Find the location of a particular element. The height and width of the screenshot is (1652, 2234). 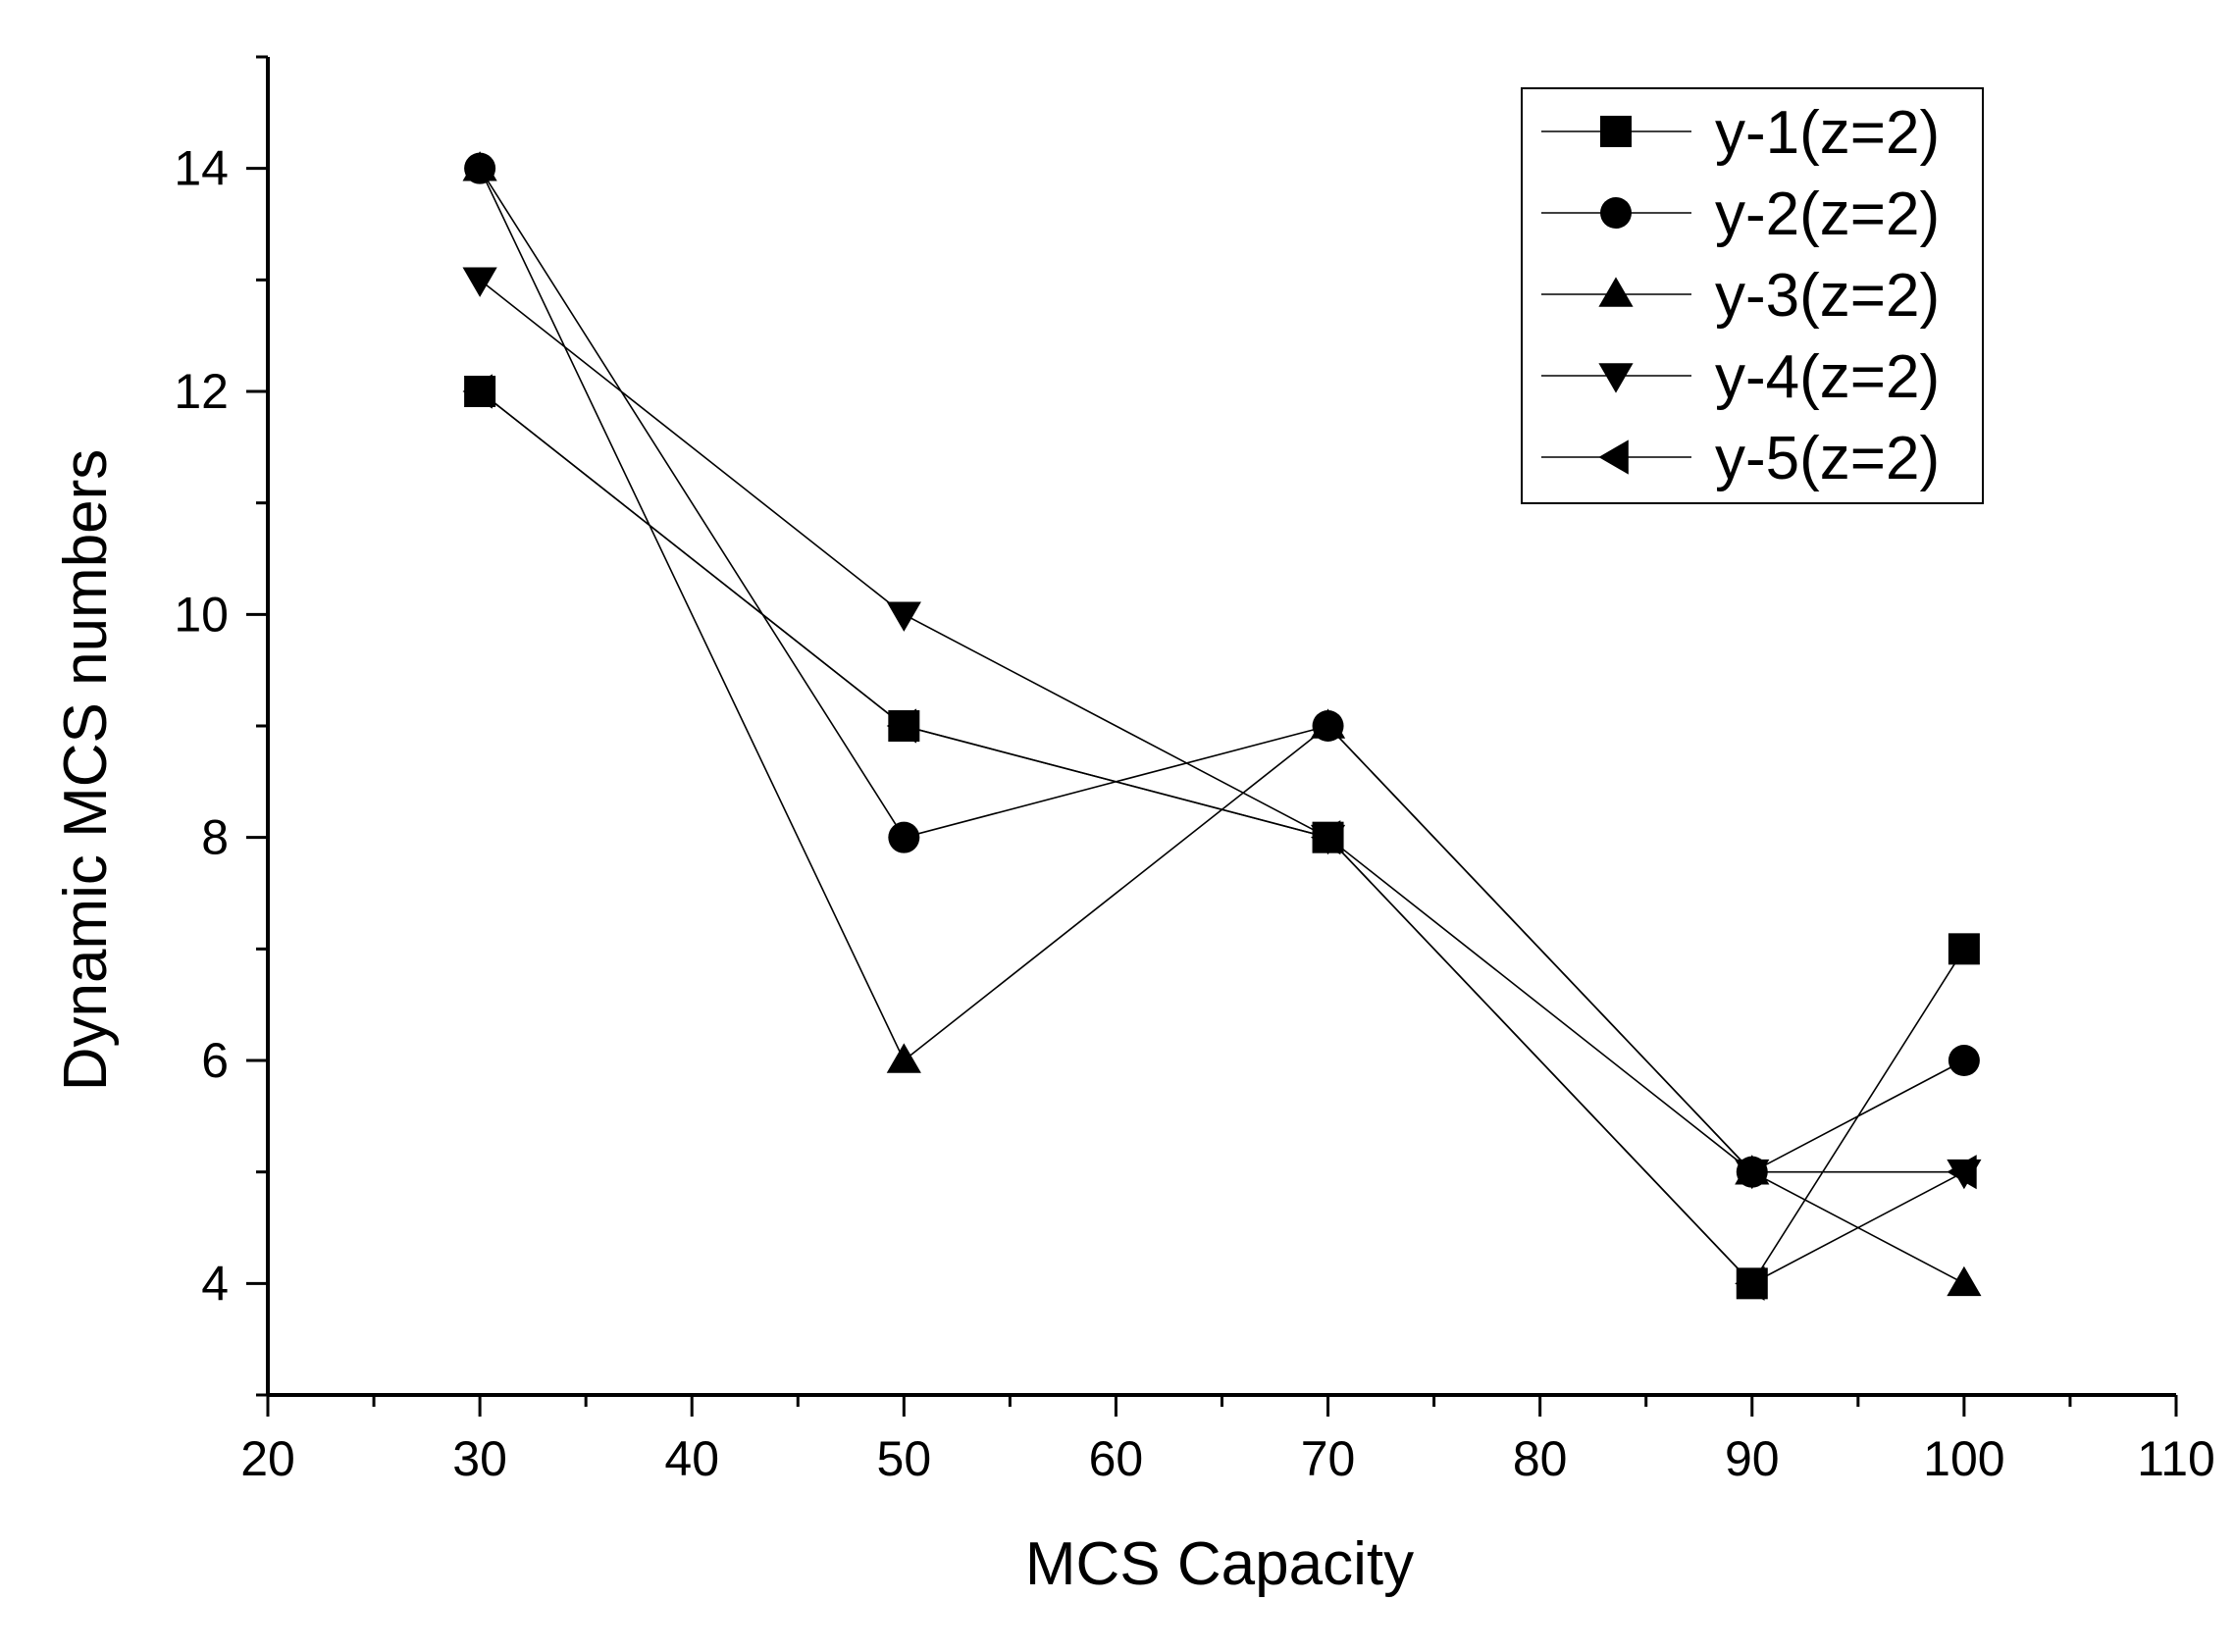

legend-item-4: y-4(z=2) is located at coordinates (1740, 377).